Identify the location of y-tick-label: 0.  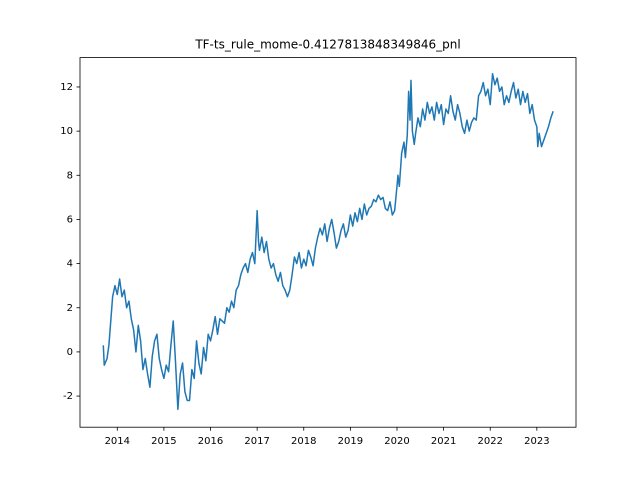
(70, 352).